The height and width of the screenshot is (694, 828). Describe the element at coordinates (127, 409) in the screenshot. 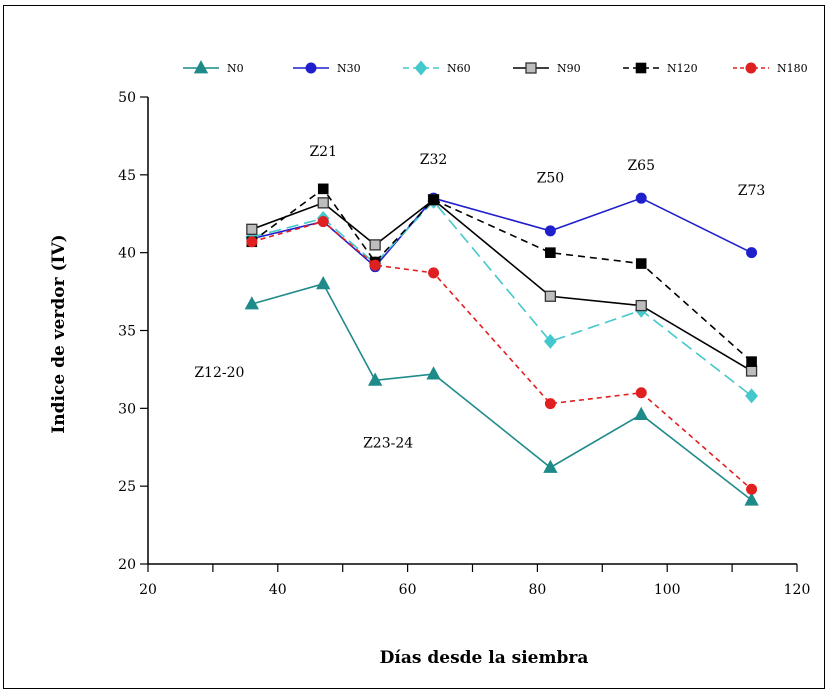

I see `y-tick-label: 30` at that location.